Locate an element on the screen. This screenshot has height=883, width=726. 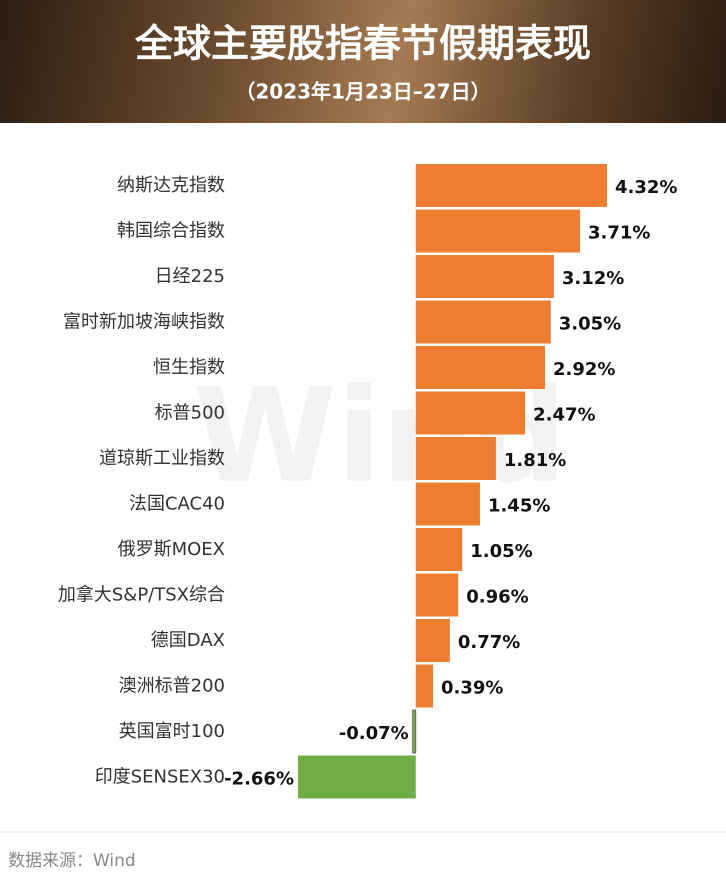
value-label: 3.12% is located at coordinates (593, 278).